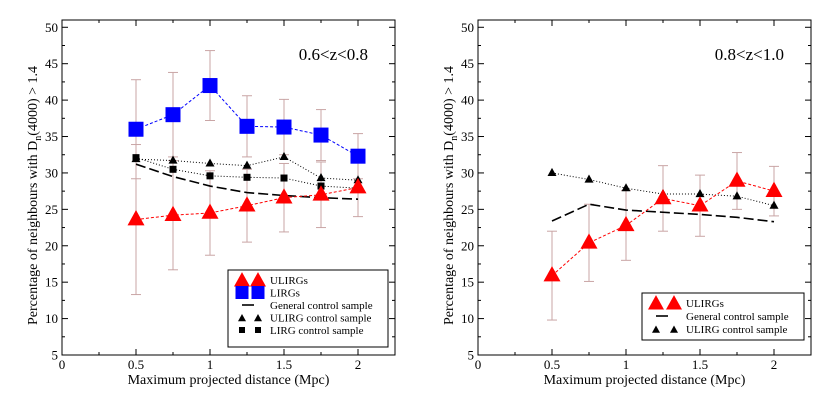 This screenshot has width=830, height=415. I want to click on legend-item: LIRG control sample, so click(301, 331).